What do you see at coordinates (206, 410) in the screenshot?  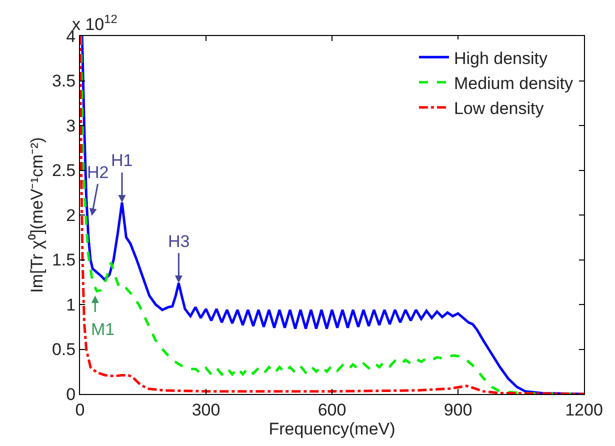 I see `x-tick-label: 300` at bounding box center [206, 410].